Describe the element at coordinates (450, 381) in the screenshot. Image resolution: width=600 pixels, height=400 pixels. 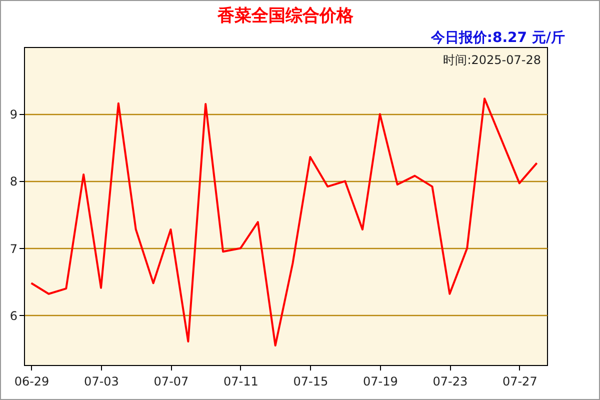
I see `x-tick-label: 07-23` at that location.